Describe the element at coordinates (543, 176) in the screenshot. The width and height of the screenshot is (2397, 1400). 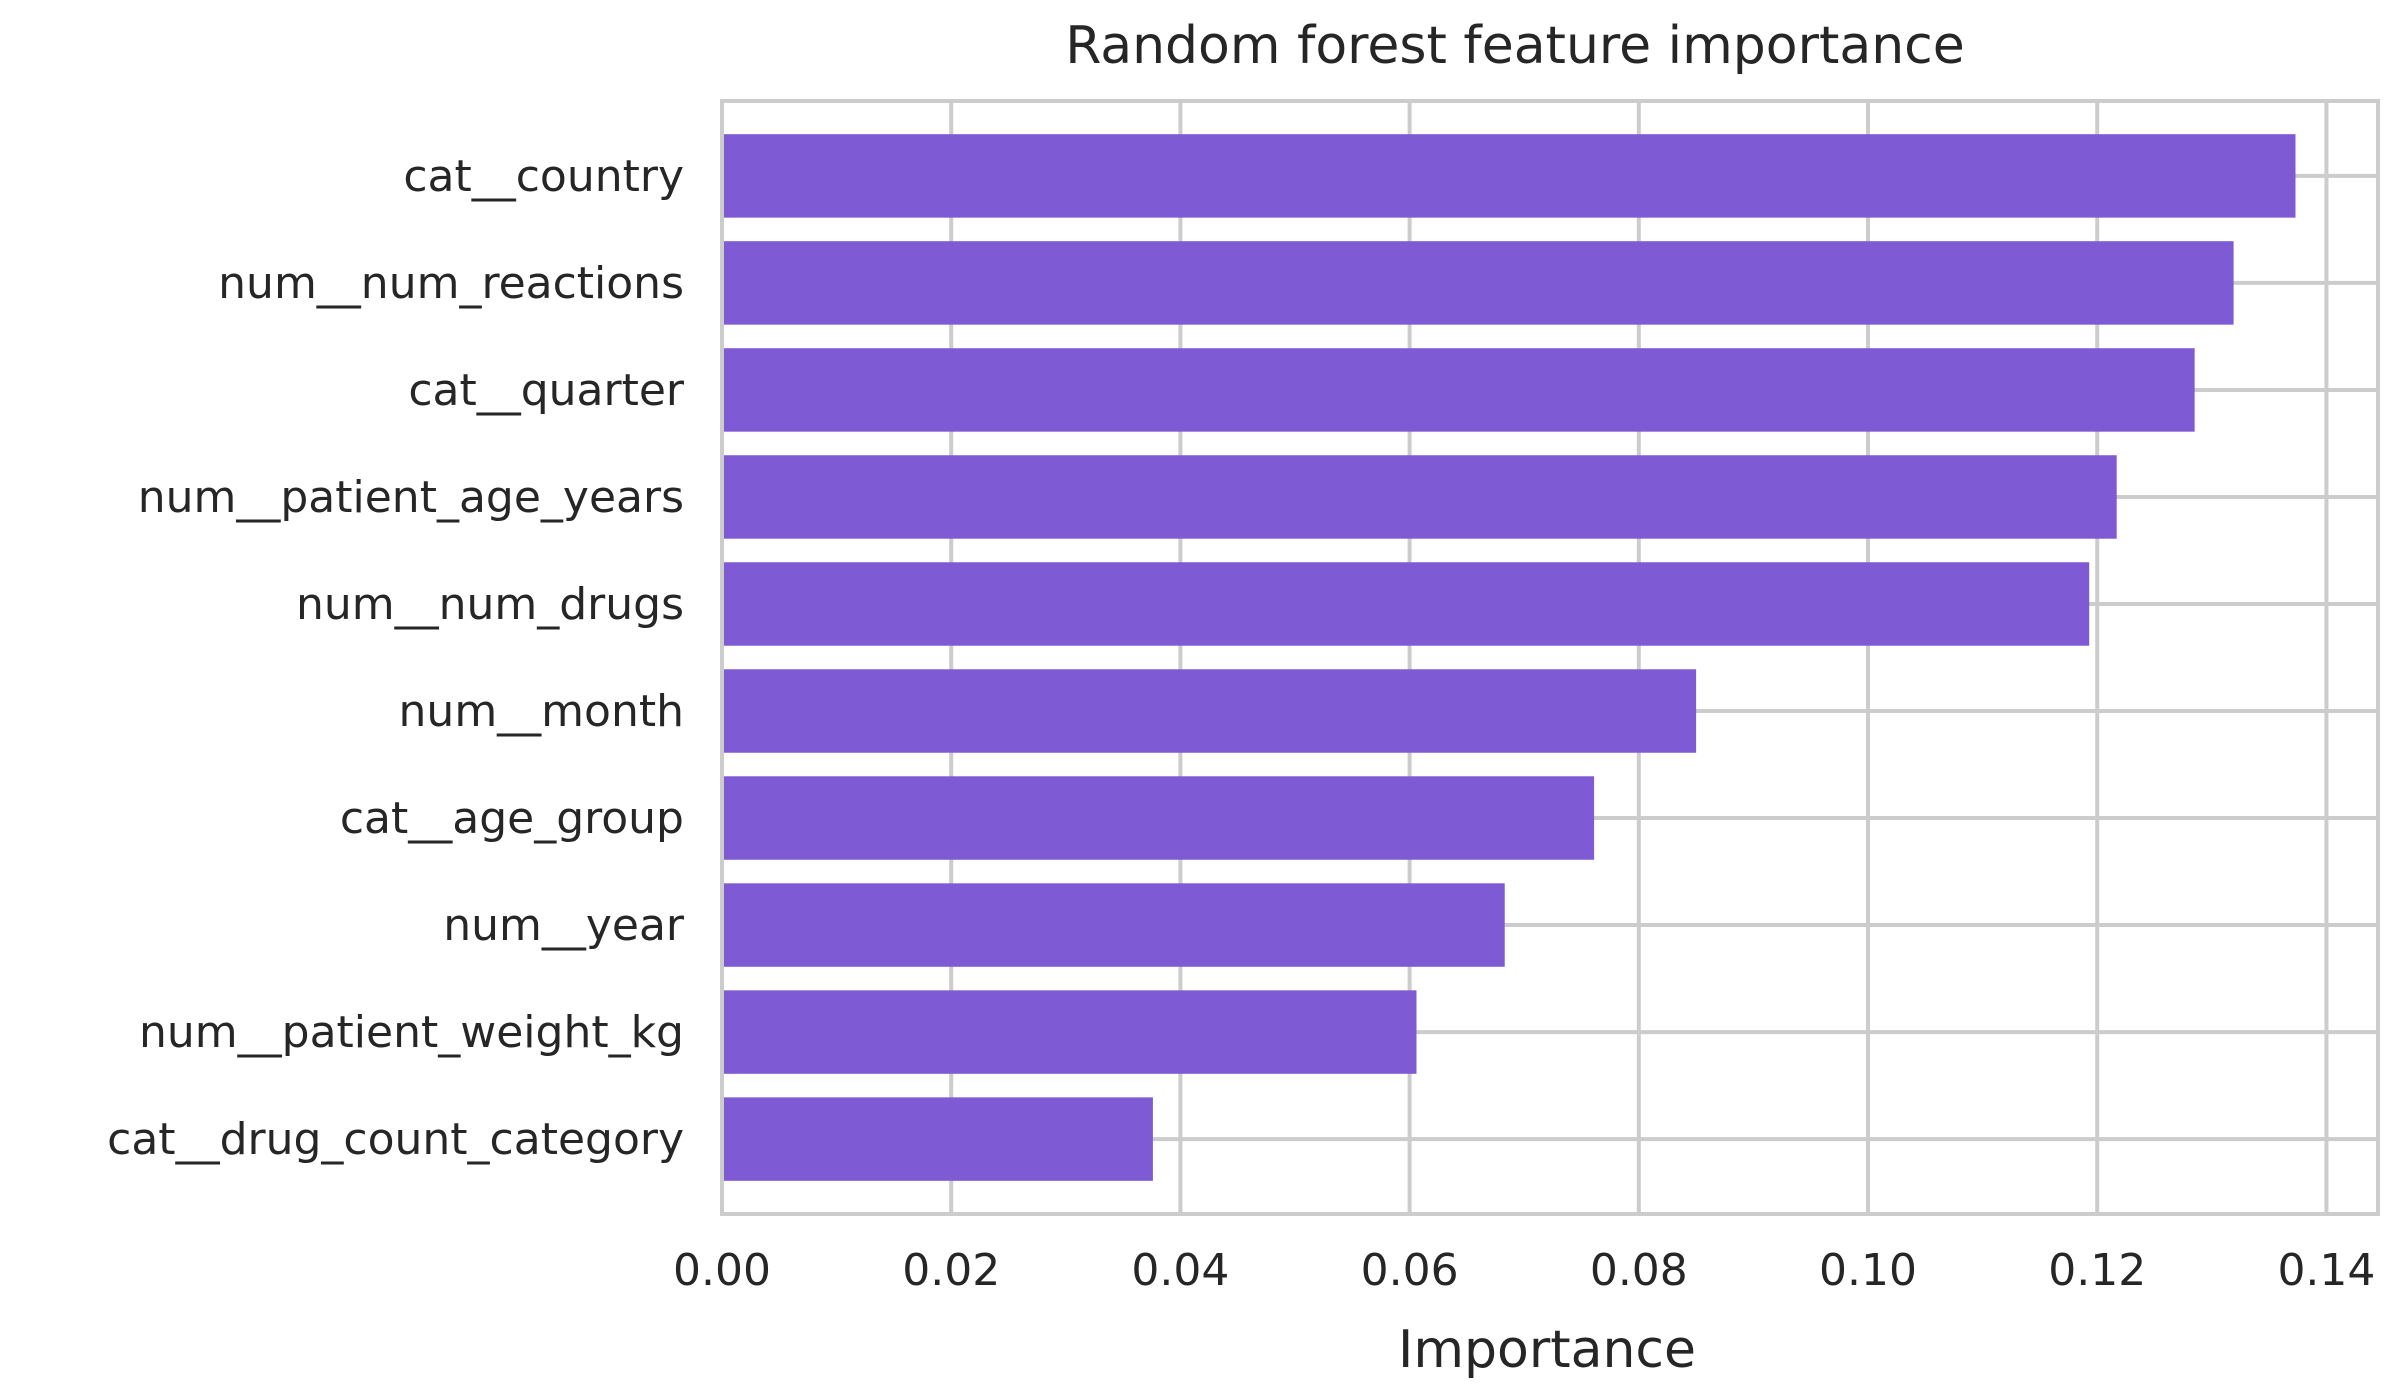
I see `y-tick-label: cat__country` at that location.